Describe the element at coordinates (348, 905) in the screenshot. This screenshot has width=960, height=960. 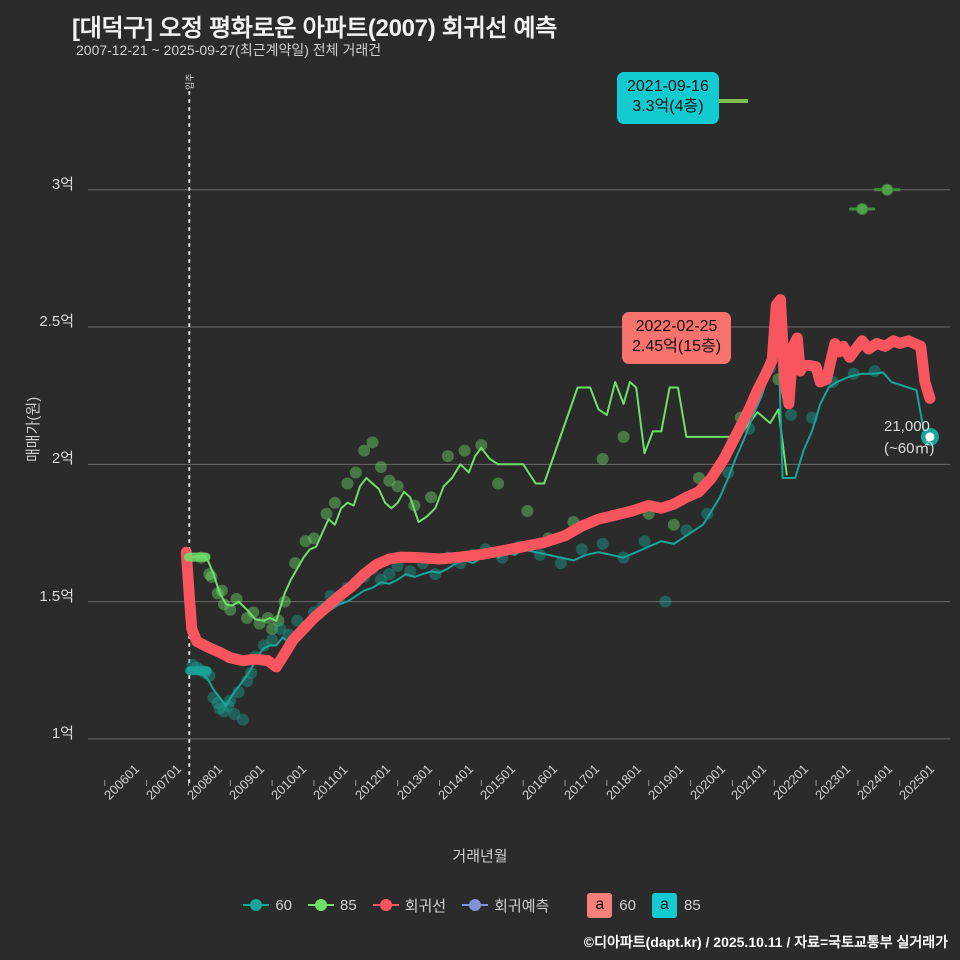
I see `legend-label: 85` at that location.